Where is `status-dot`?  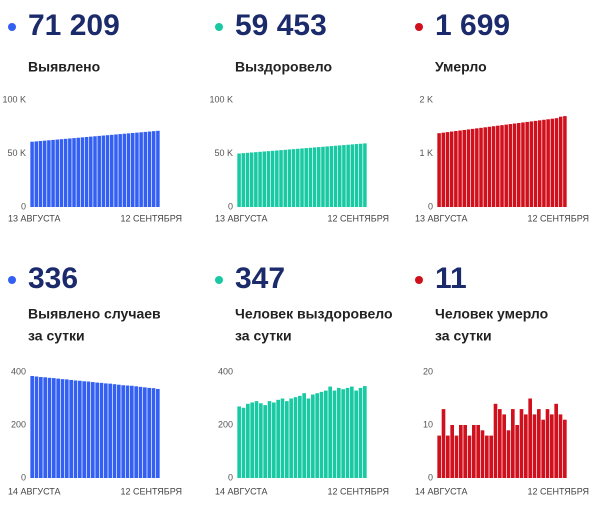 status-dot is located at coordinates (219, 27).